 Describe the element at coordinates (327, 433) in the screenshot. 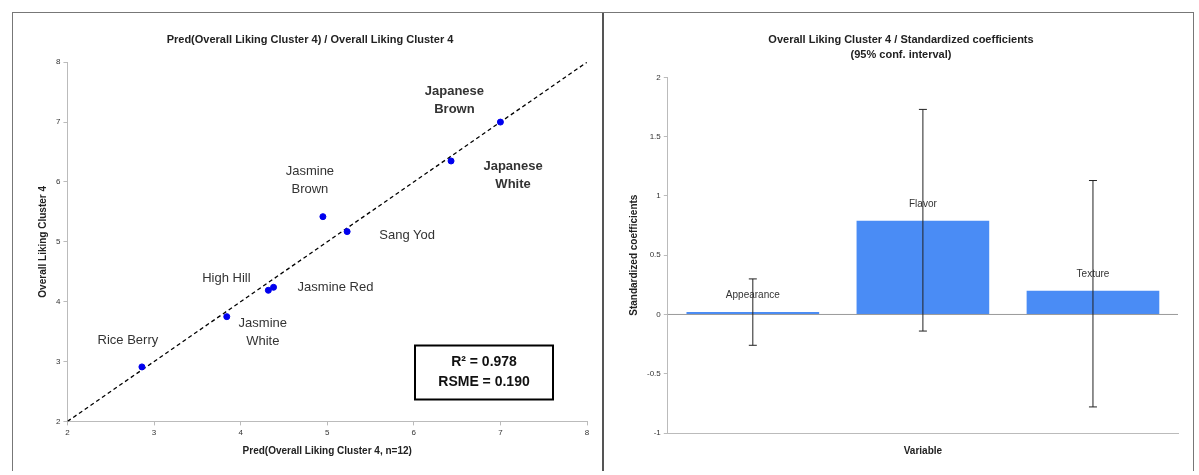

I see `x-tick-label: 5` at that location.